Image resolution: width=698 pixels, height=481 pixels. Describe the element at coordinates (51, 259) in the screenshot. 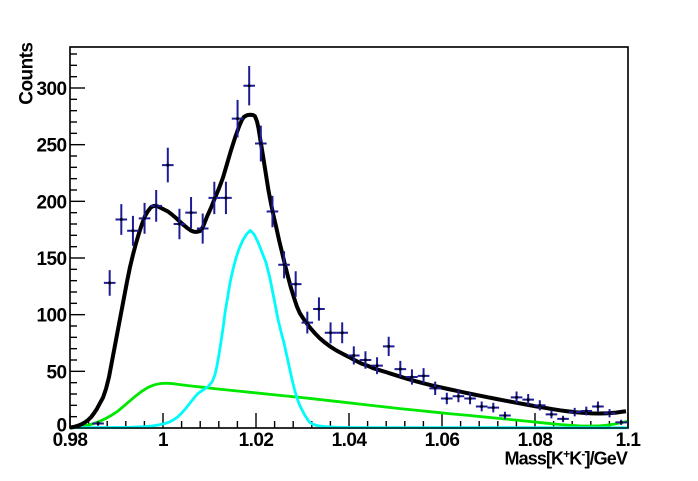

I see `svg-text: 150` at that location.